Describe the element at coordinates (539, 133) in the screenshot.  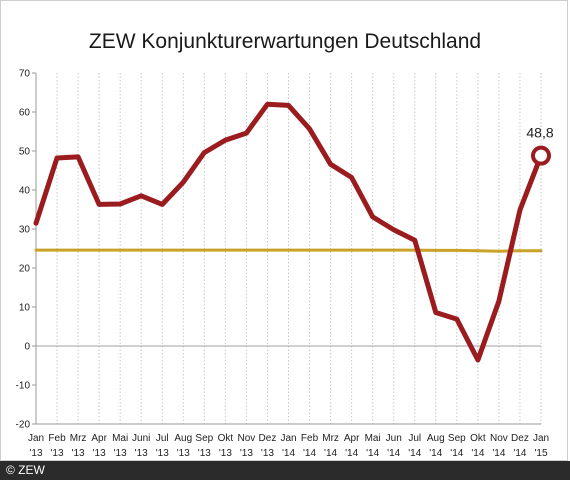
I see `last-value-label: 48,8` at that location.